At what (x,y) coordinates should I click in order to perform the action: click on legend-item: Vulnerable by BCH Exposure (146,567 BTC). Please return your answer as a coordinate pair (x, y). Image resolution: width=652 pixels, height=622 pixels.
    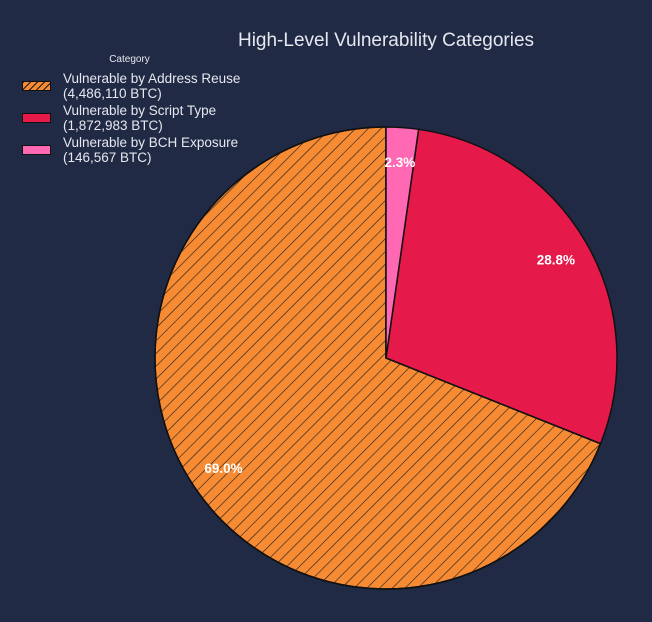
    Looking at the image, I should click on (131, 150).